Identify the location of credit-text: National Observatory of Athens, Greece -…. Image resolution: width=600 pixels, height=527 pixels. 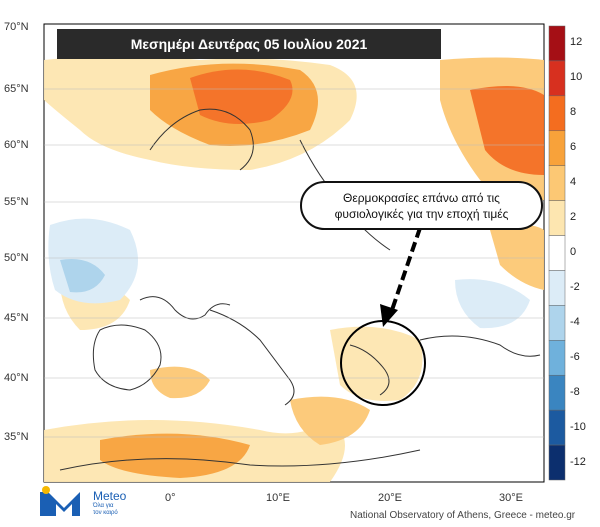
(463, 515).